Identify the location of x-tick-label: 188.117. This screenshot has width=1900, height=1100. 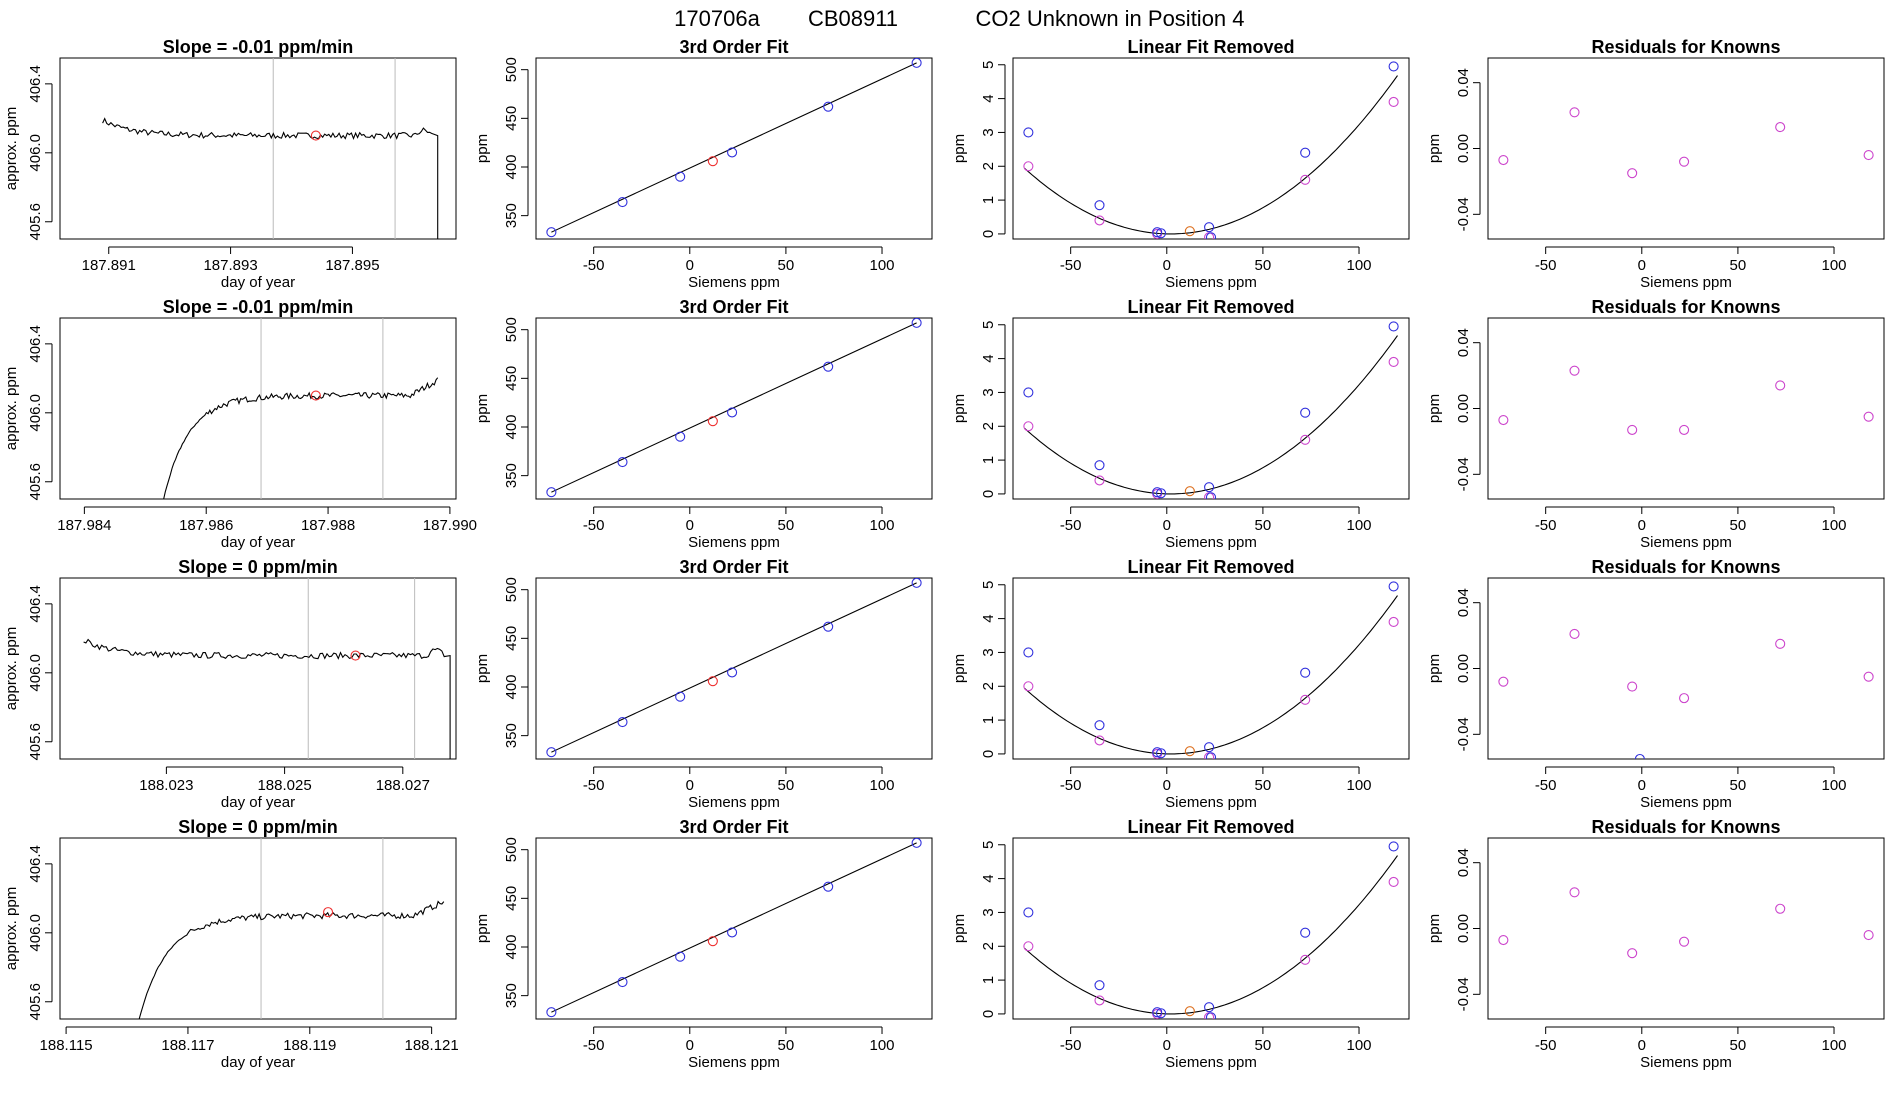
(187, 1045).